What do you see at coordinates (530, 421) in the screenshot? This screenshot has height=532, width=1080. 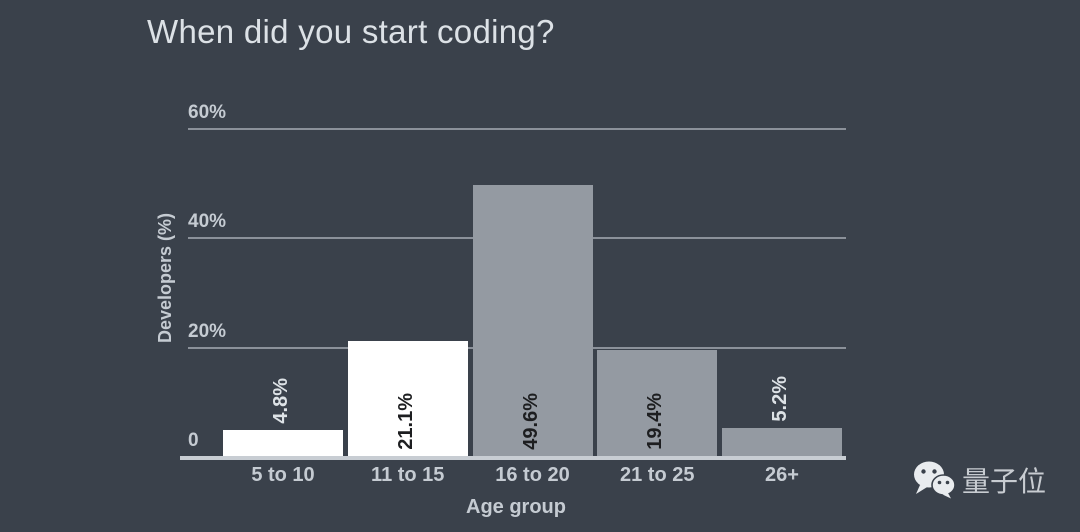 I see `bar-value-label: 49.6%` at bounding box center [530, 421].